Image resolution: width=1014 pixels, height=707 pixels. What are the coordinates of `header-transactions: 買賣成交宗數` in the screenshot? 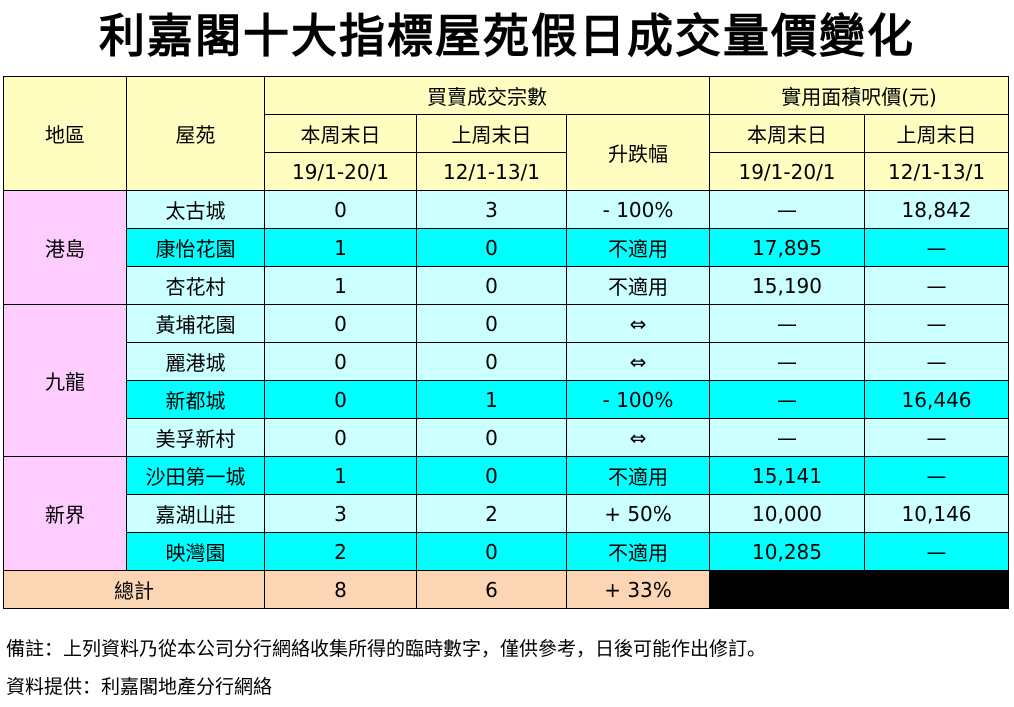 It's located at (487, 95).